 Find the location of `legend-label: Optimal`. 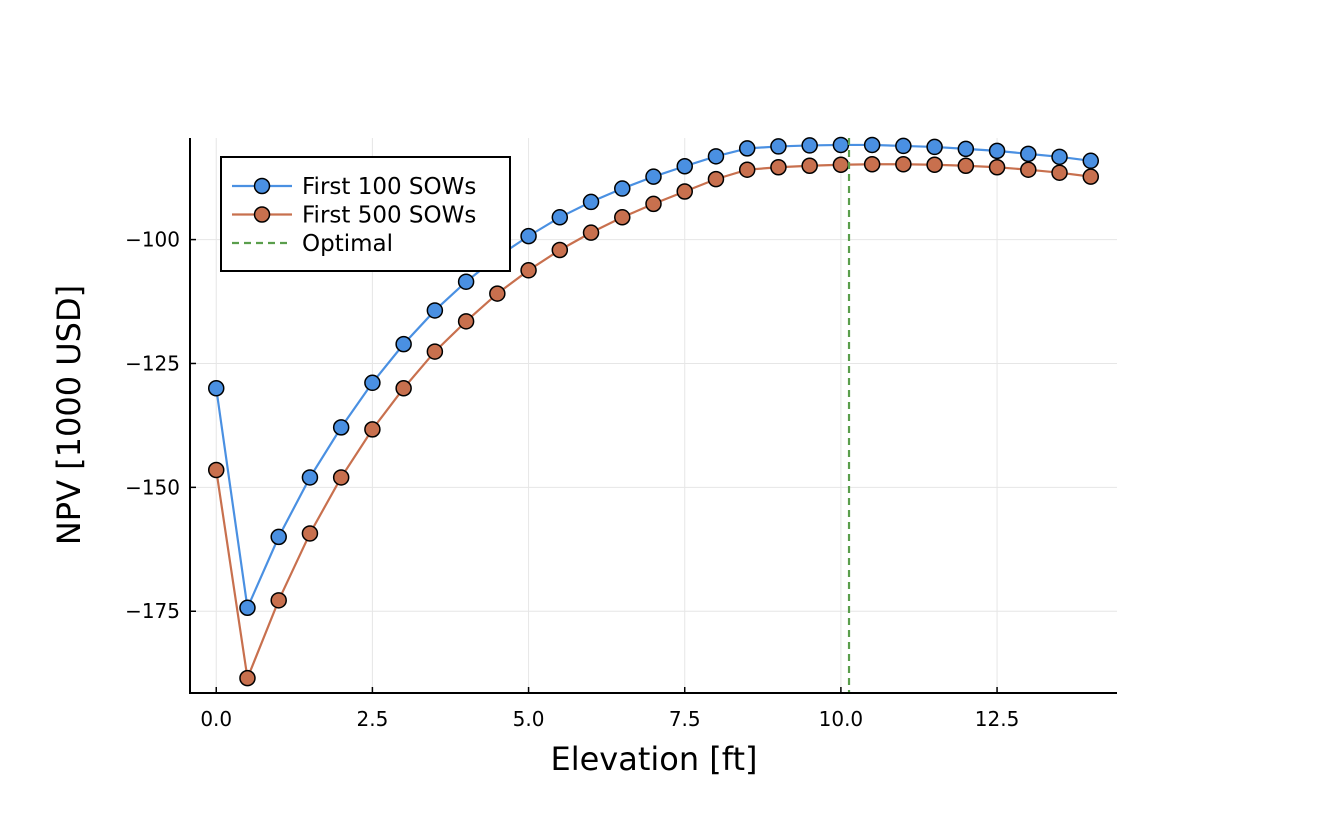

legend-label: Optimal is located at coordinates (347, 244).